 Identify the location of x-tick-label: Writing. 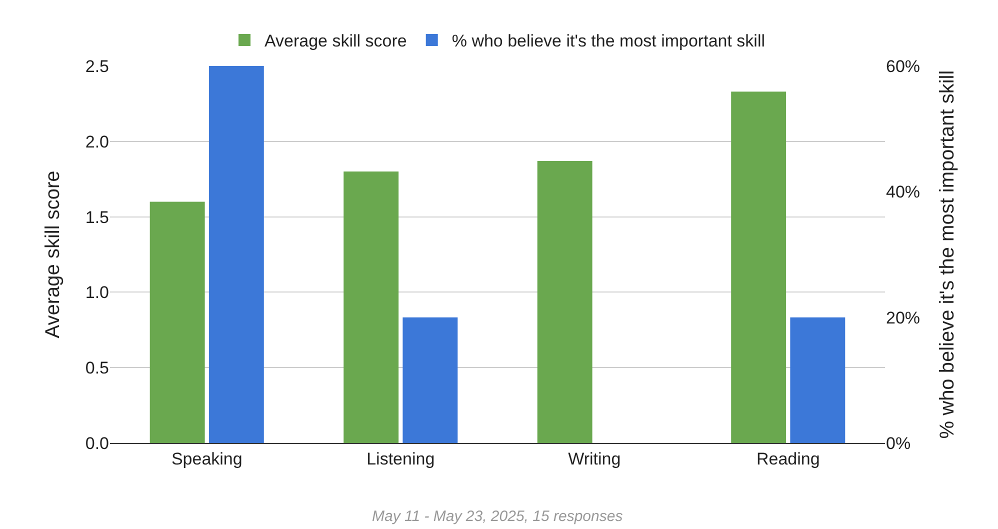
(594, 458).